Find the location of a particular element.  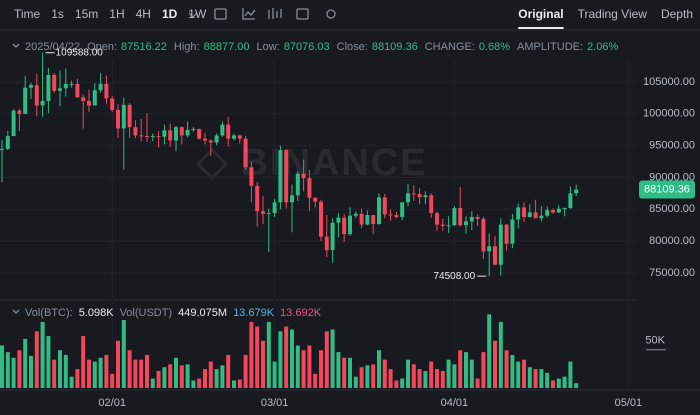

last-price-tag is located at coordinates (667, 189).